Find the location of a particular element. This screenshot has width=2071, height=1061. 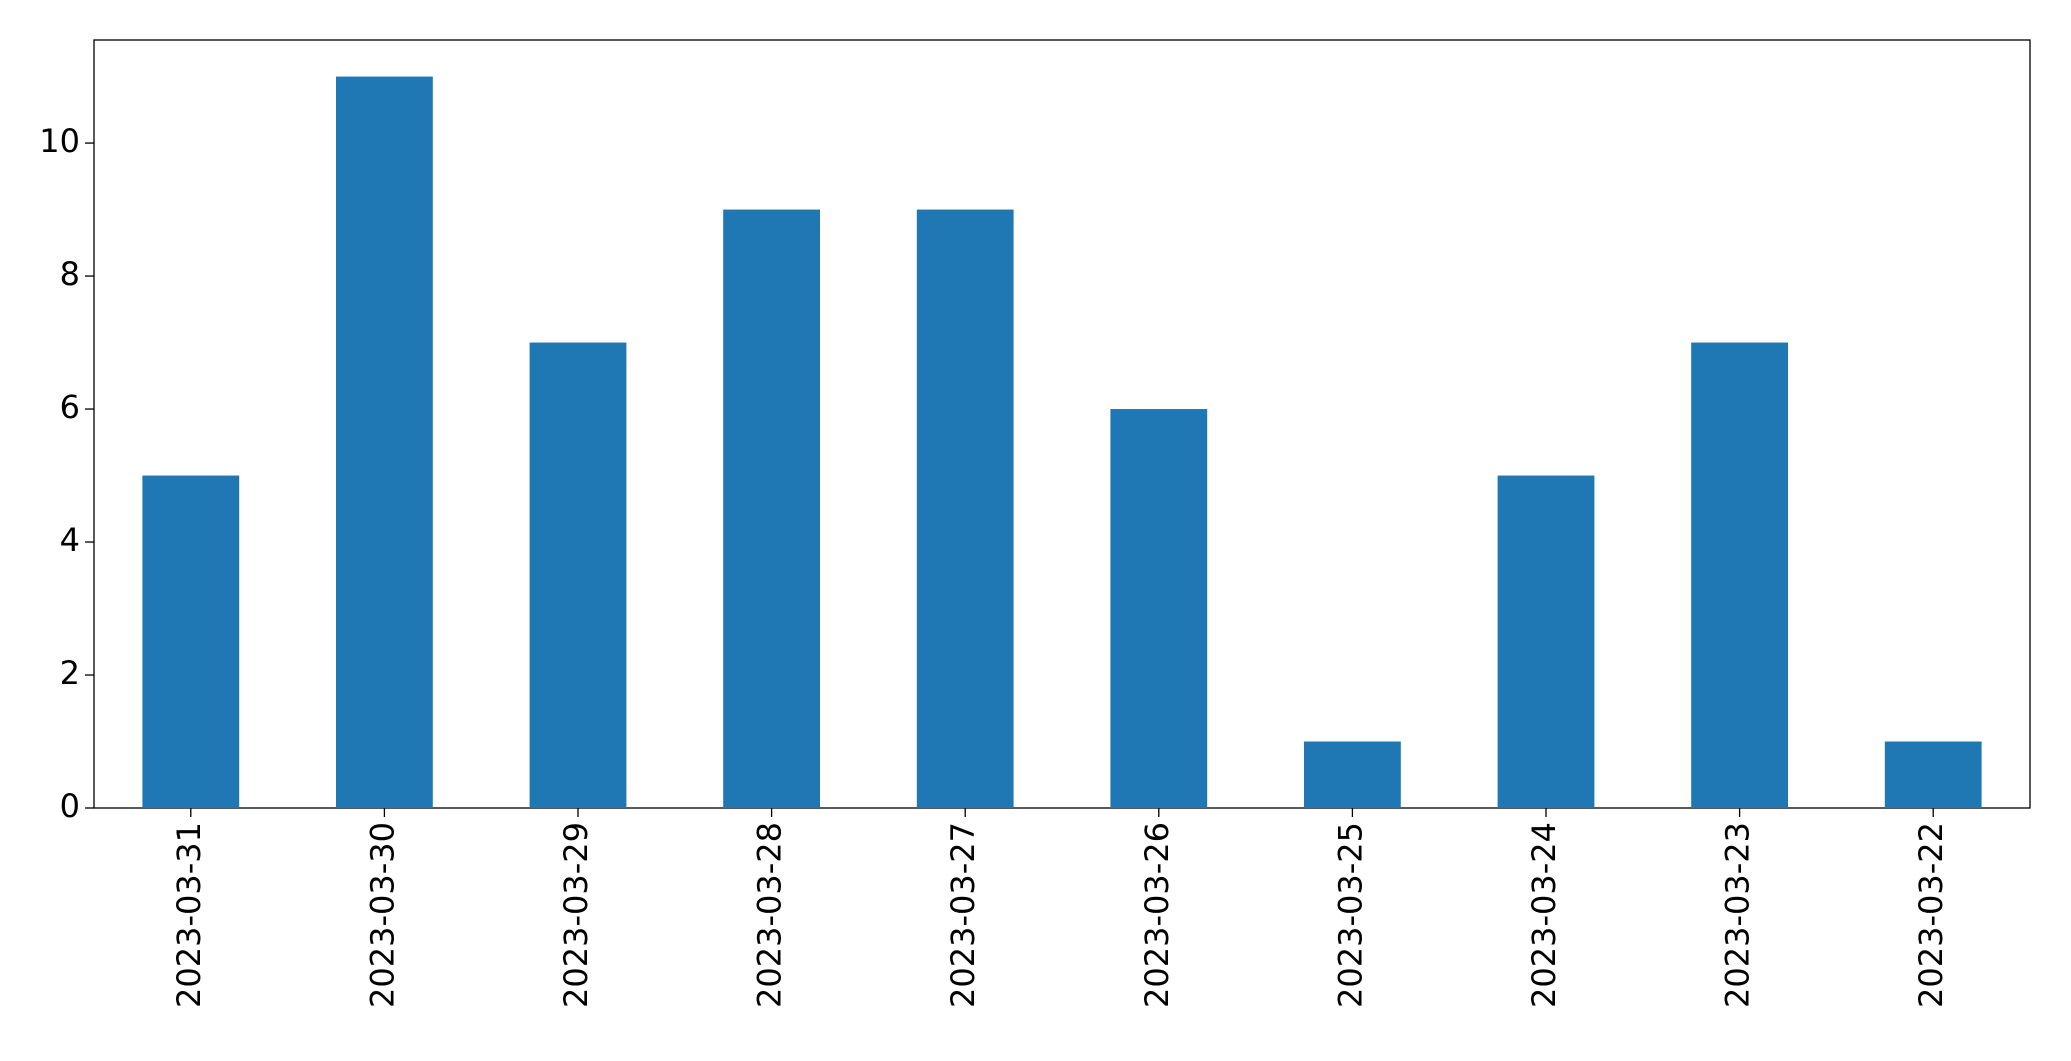

y-tick-label: 10 is located at coordinates (59, 141).